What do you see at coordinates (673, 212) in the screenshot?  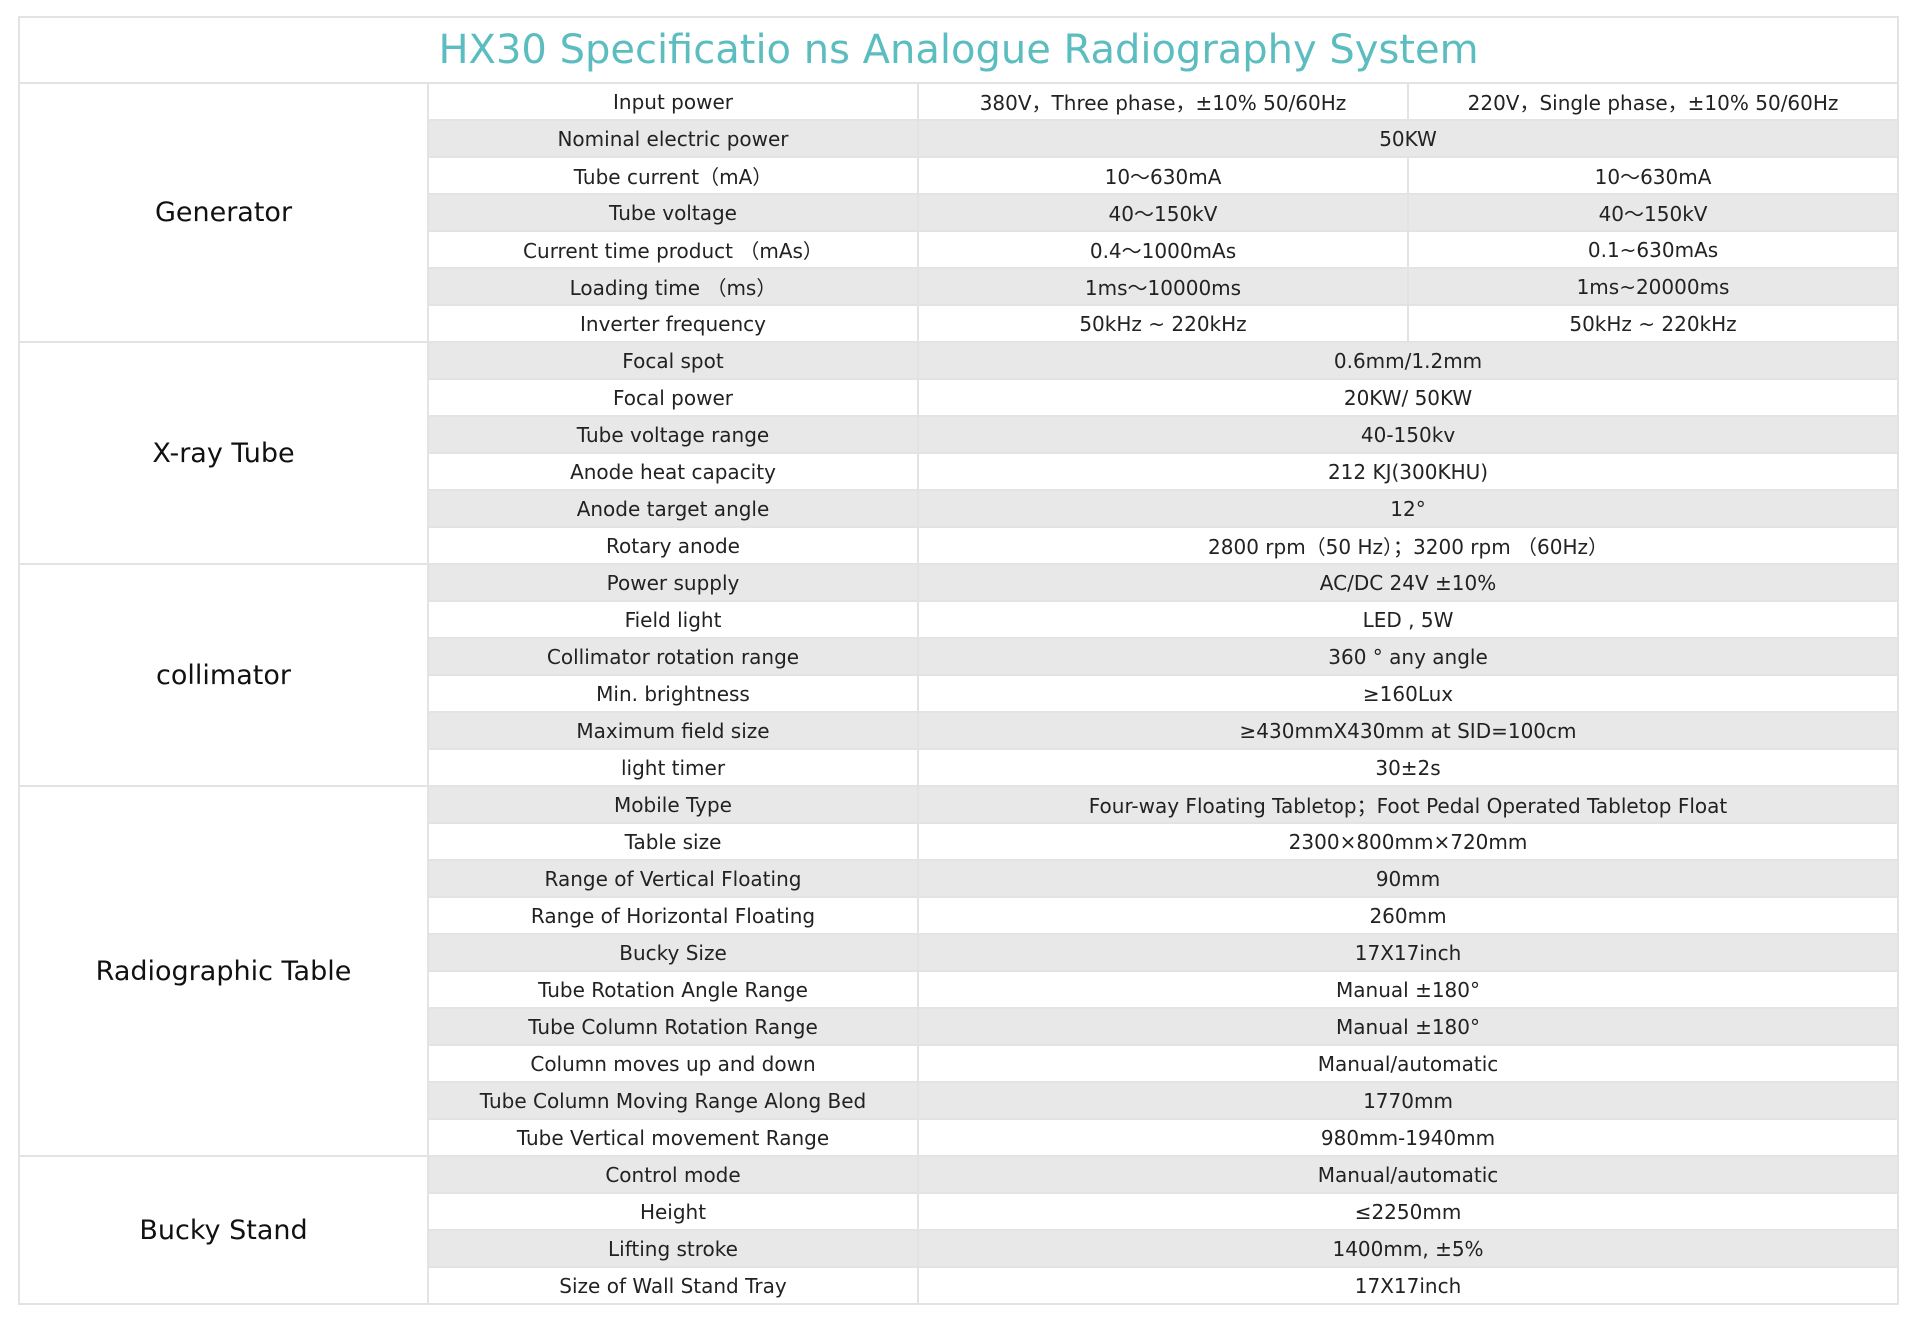 I see `spec-label: Tube voltage` at bounding box center [673, 212].